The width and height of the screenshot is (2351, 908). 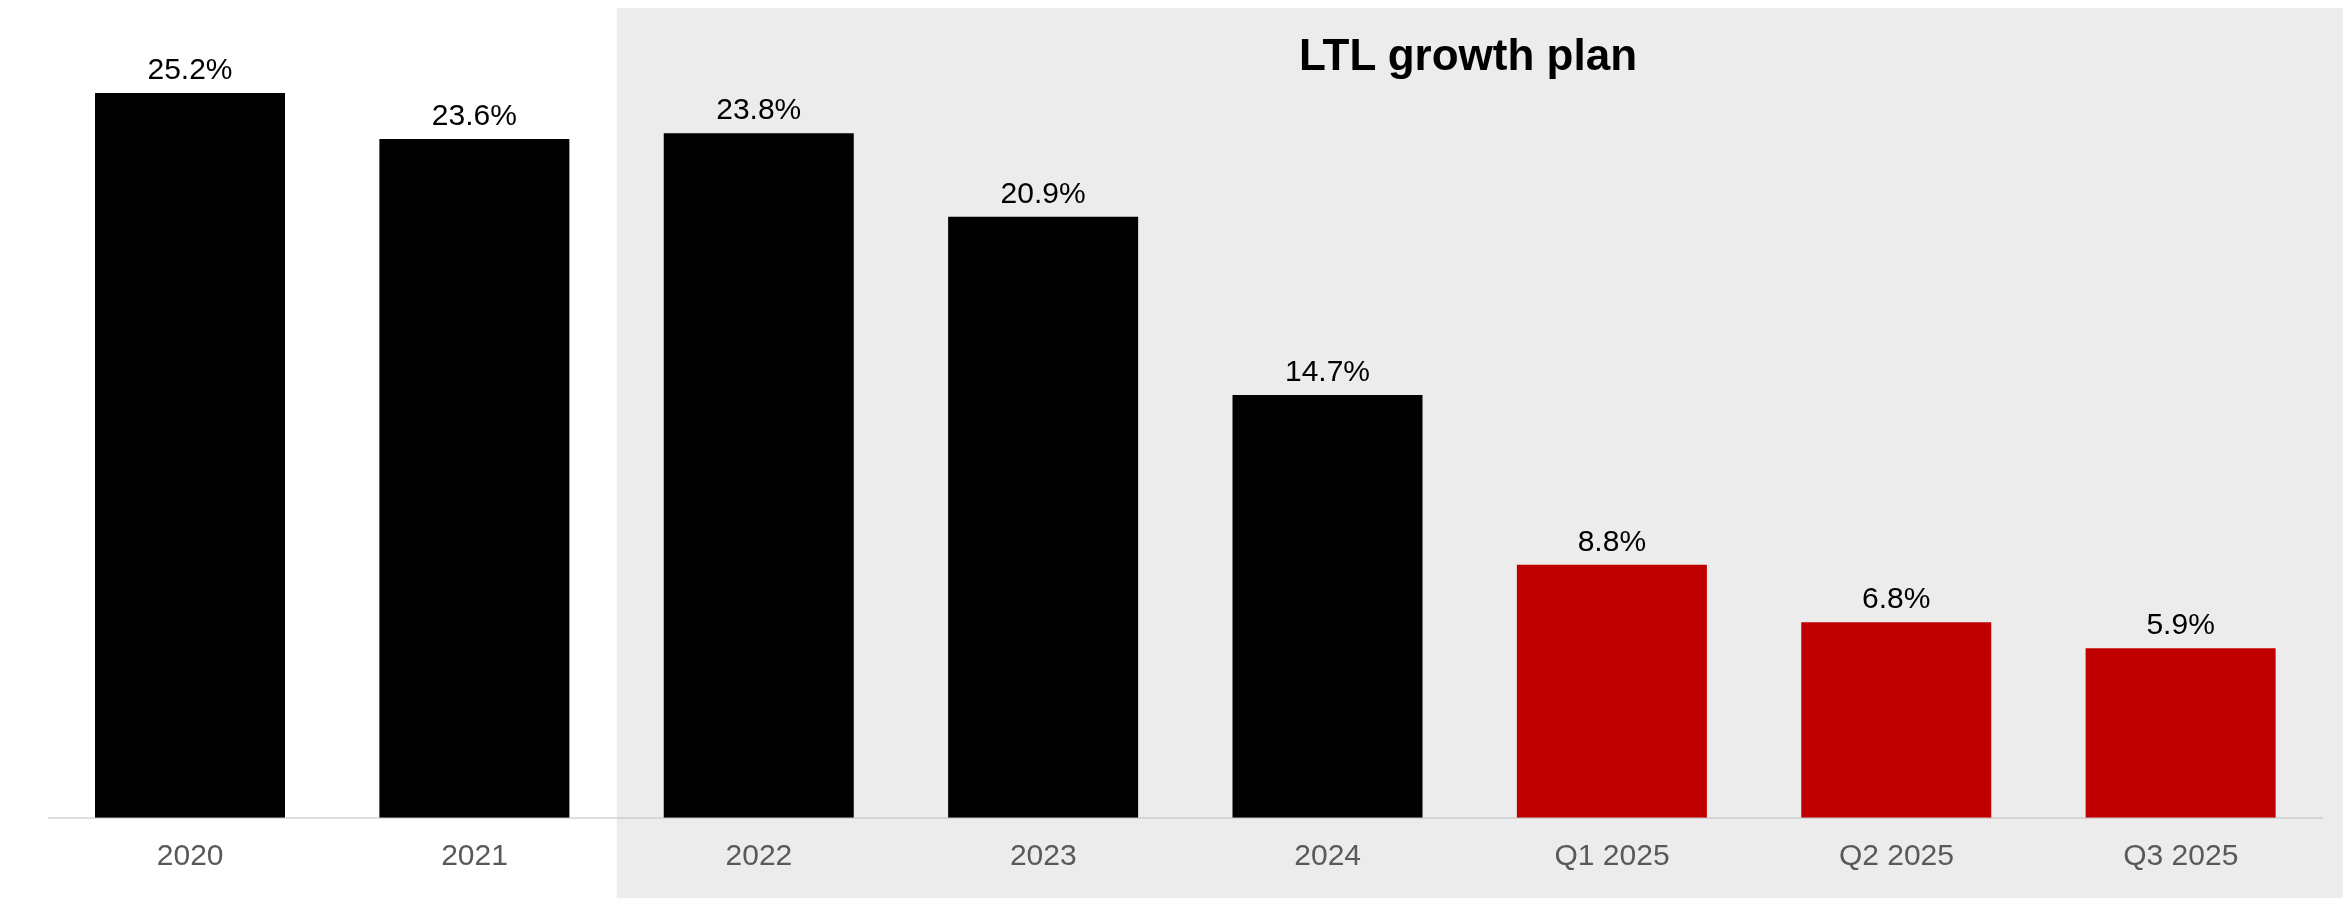 I want to click on data-label: 25.2%, so click(x=190, y=68).